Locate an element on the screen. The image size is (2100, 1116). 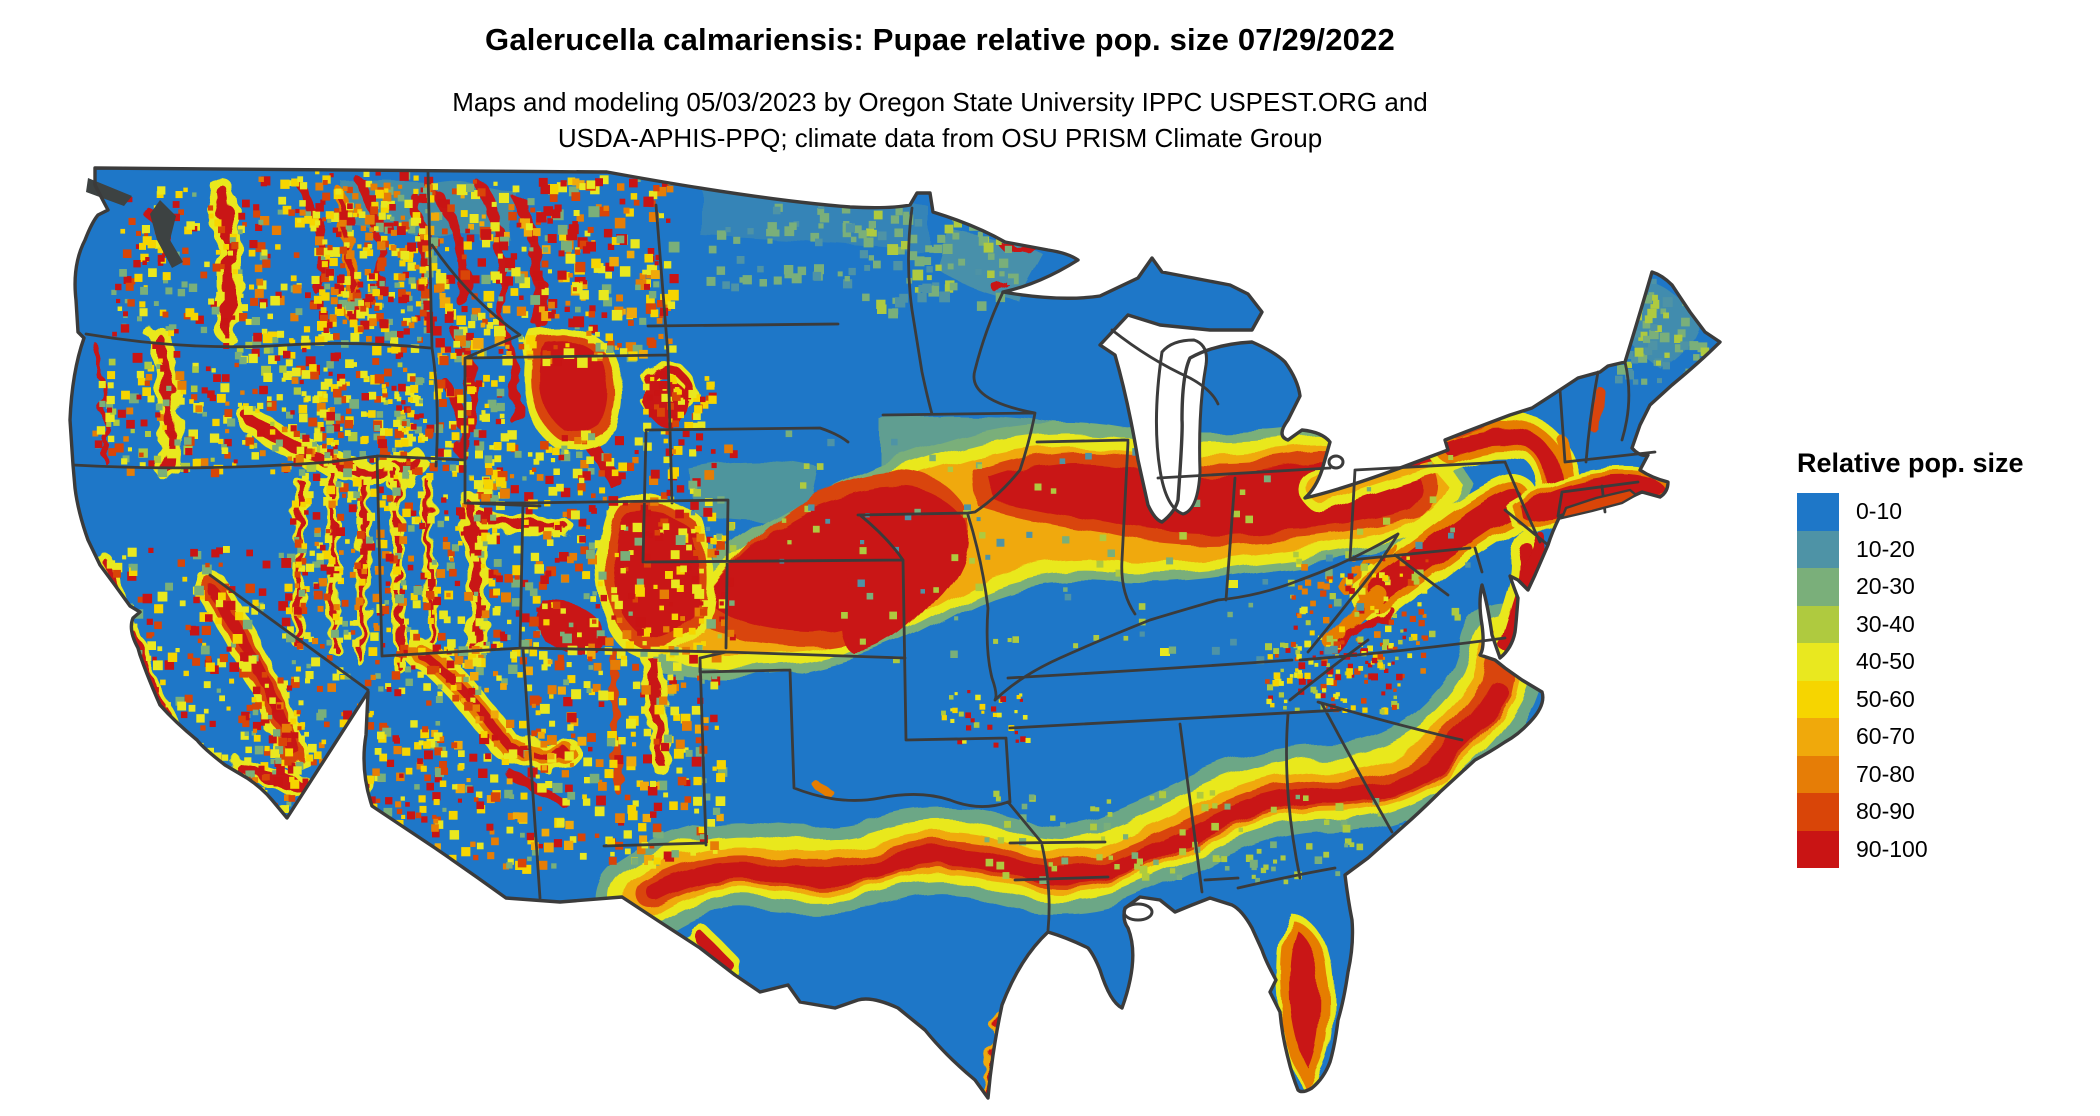
florida-core is located at coordinates (1304, 1001).